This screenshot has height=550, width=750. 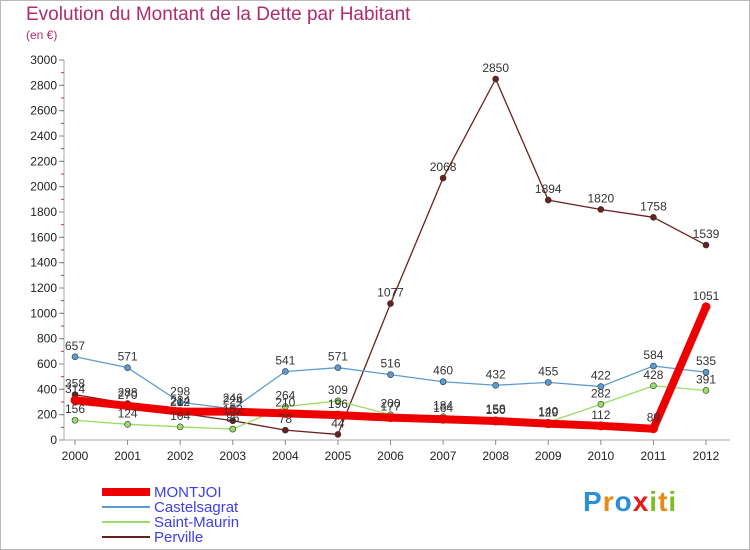 I want to click on data-label: 455, so click(x=548, y=371).